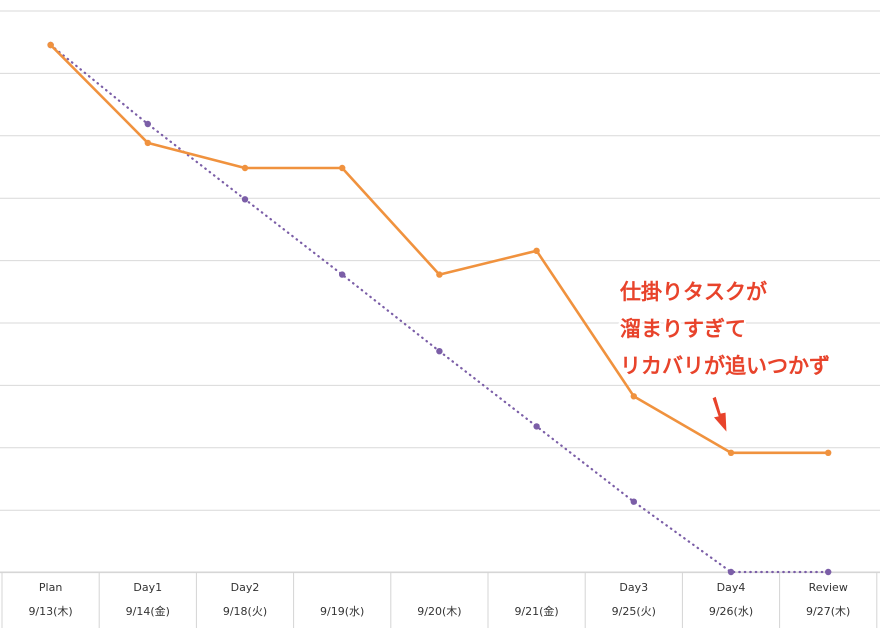 The width and height of the screenshot is (880, 628). Describe the element at coordinates (50, 611) in the screenshot. I see `category-date-label: 9/13(木)` at that location.